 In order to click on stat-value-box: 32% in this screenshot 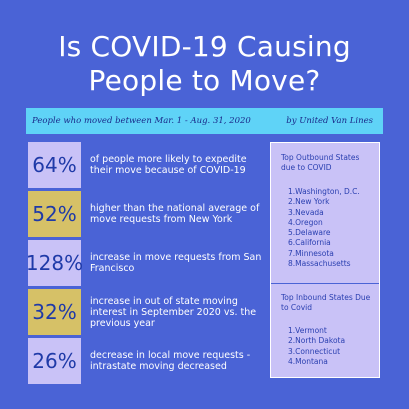, I will do `click(54, 312)`.